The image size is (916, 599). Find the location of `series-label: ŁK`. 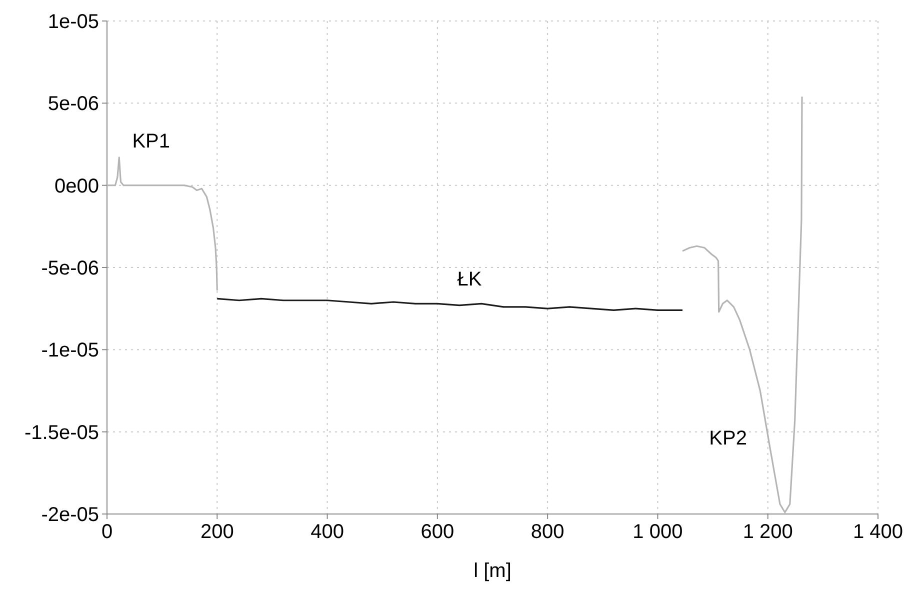

series-label: ŁK is located at coordinates (469, 279).